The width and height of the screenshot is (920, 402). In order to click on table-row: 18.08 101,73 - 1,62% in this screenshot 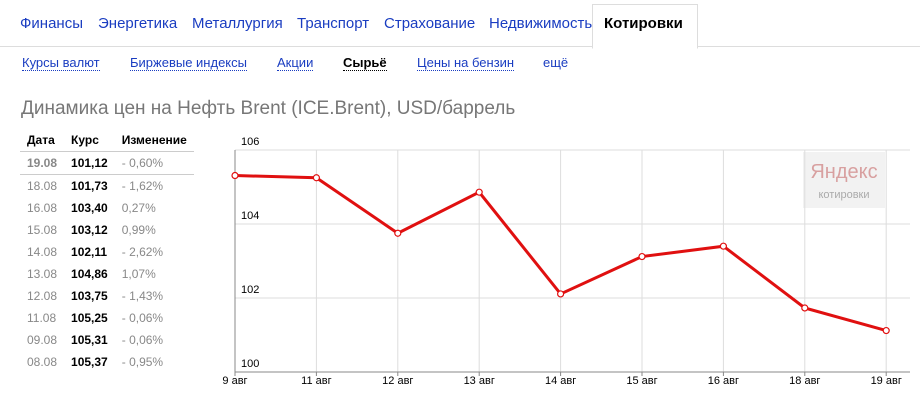, I will do `click(107, 186)`.